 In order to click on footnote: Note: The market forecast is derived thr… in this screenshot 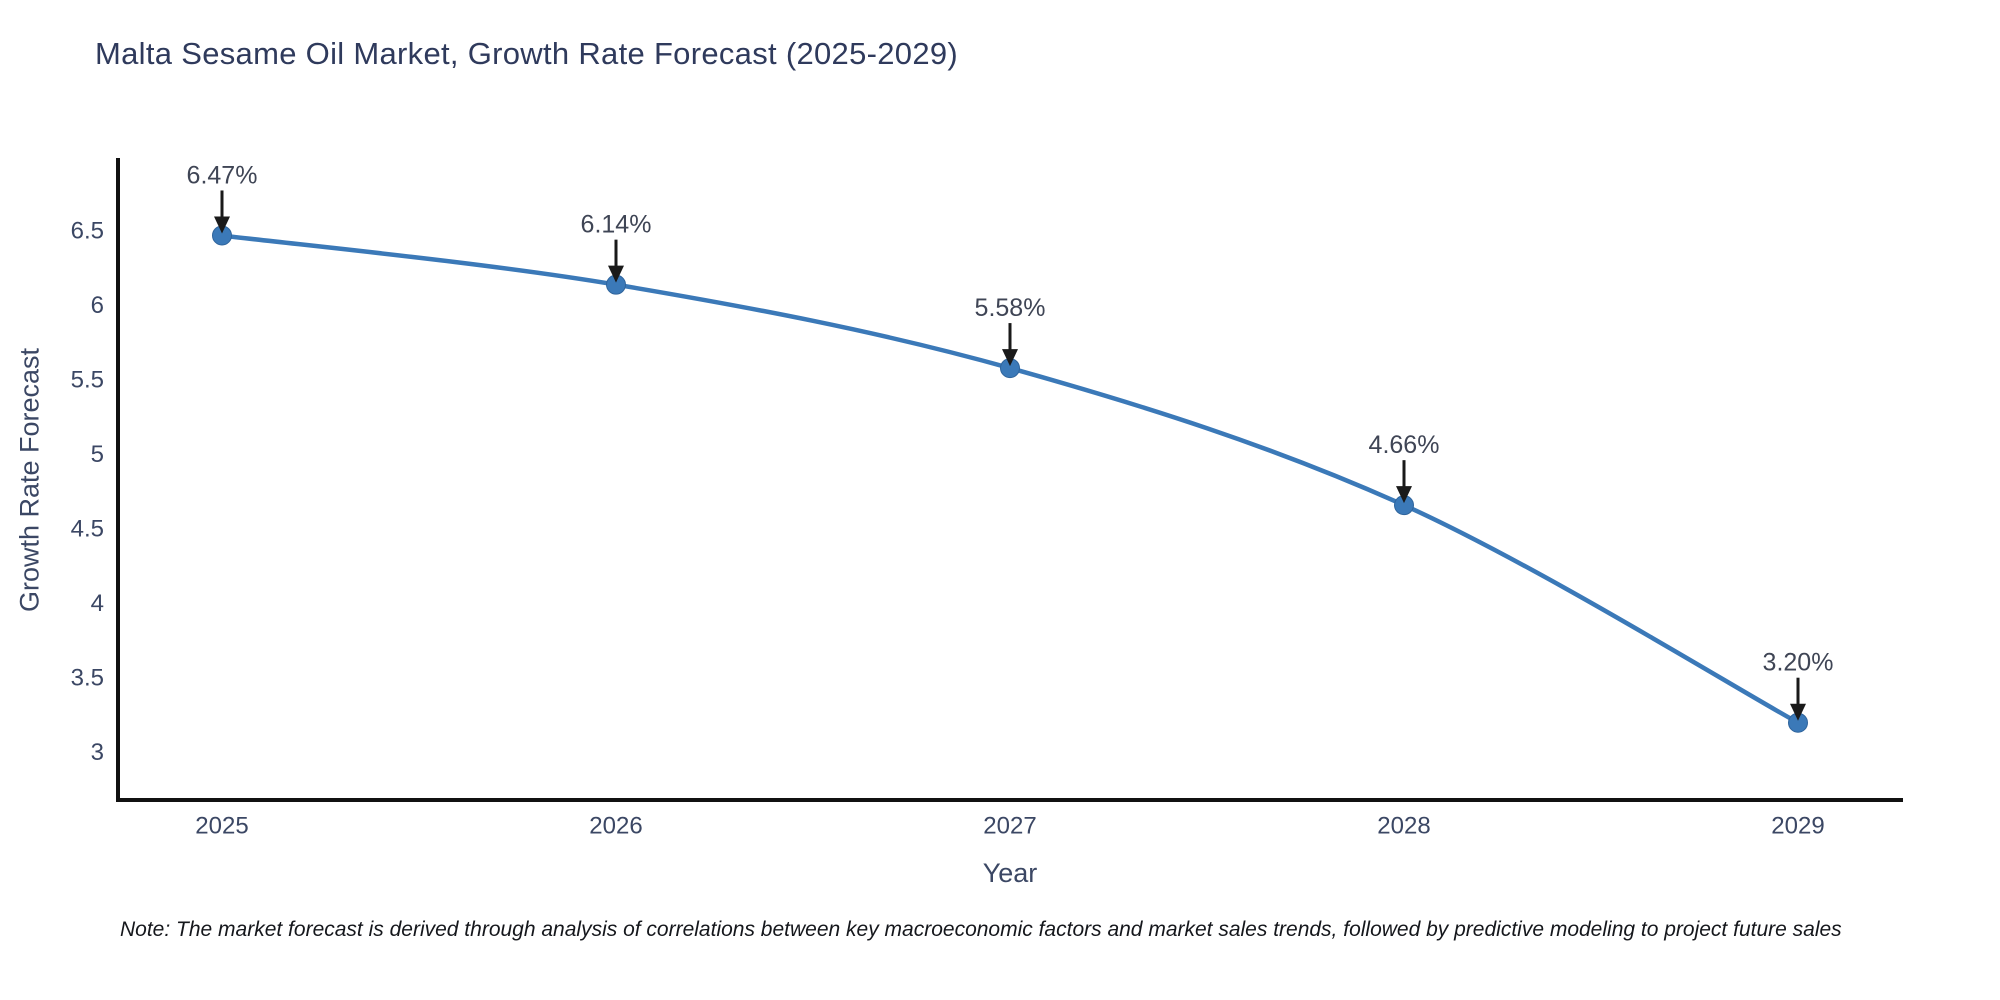, I will do `click(981, 929)`.